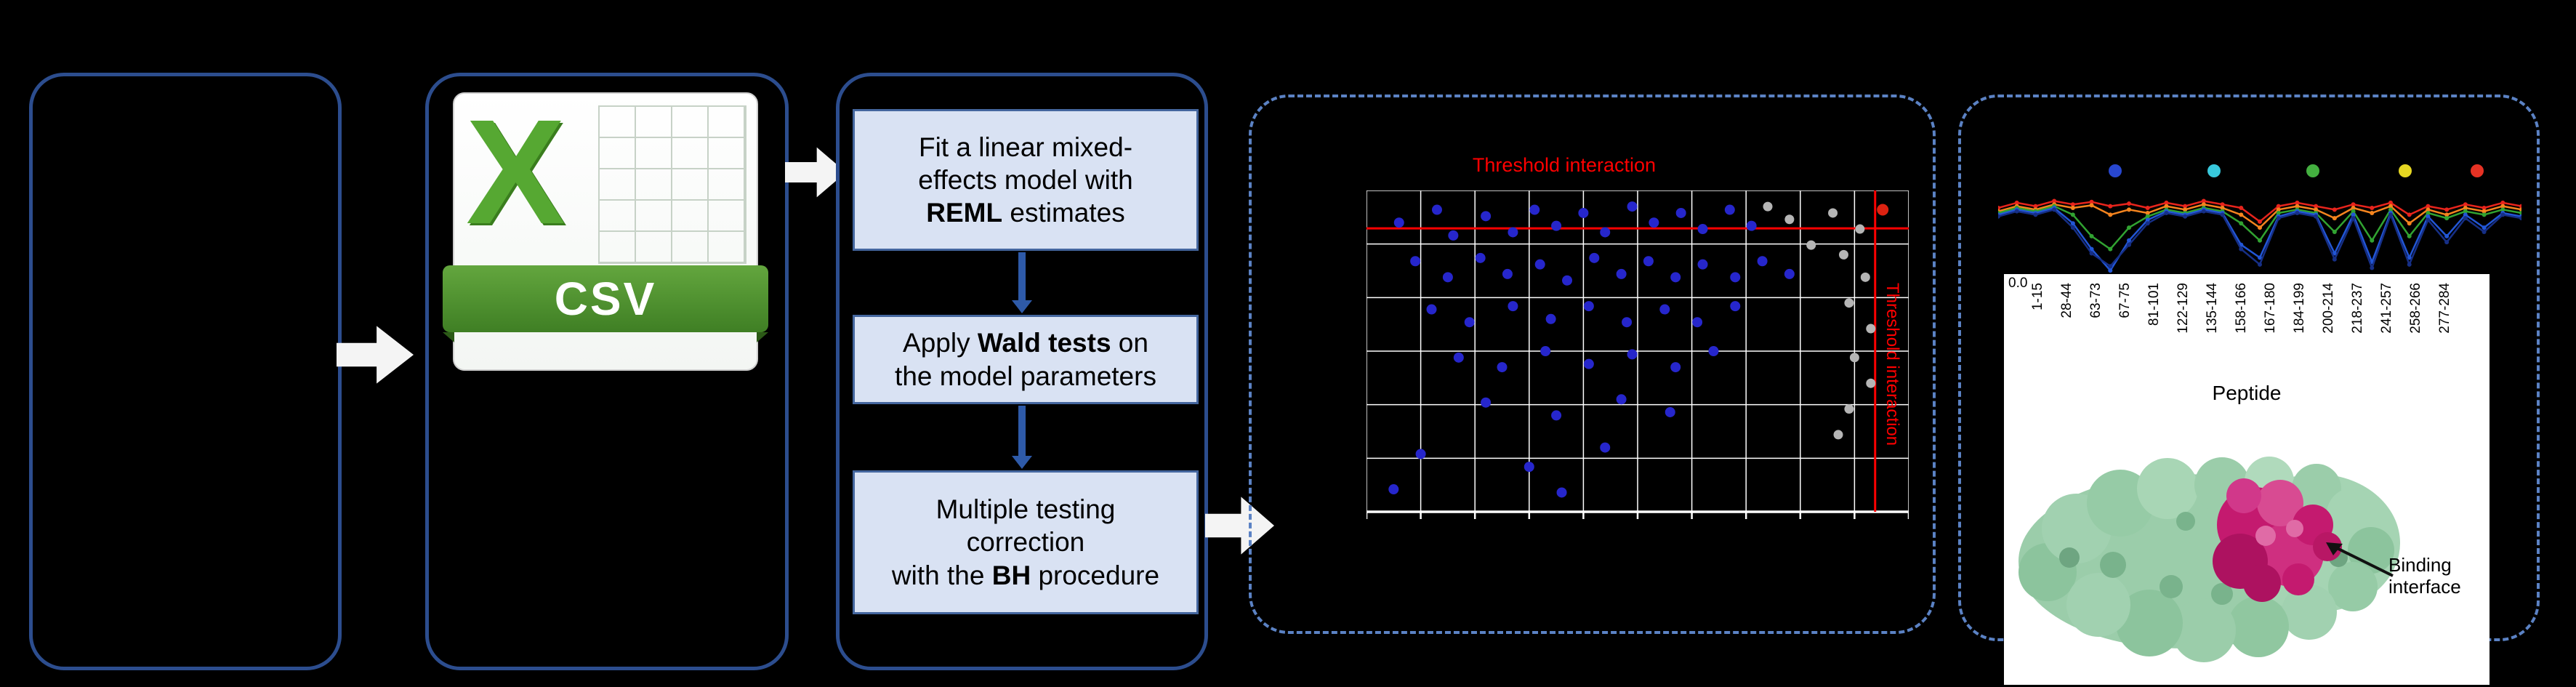 This screenshot has width=2576, height=687. I want to click on threshold-side-label: Threshold interaction, so click(1892, 364).